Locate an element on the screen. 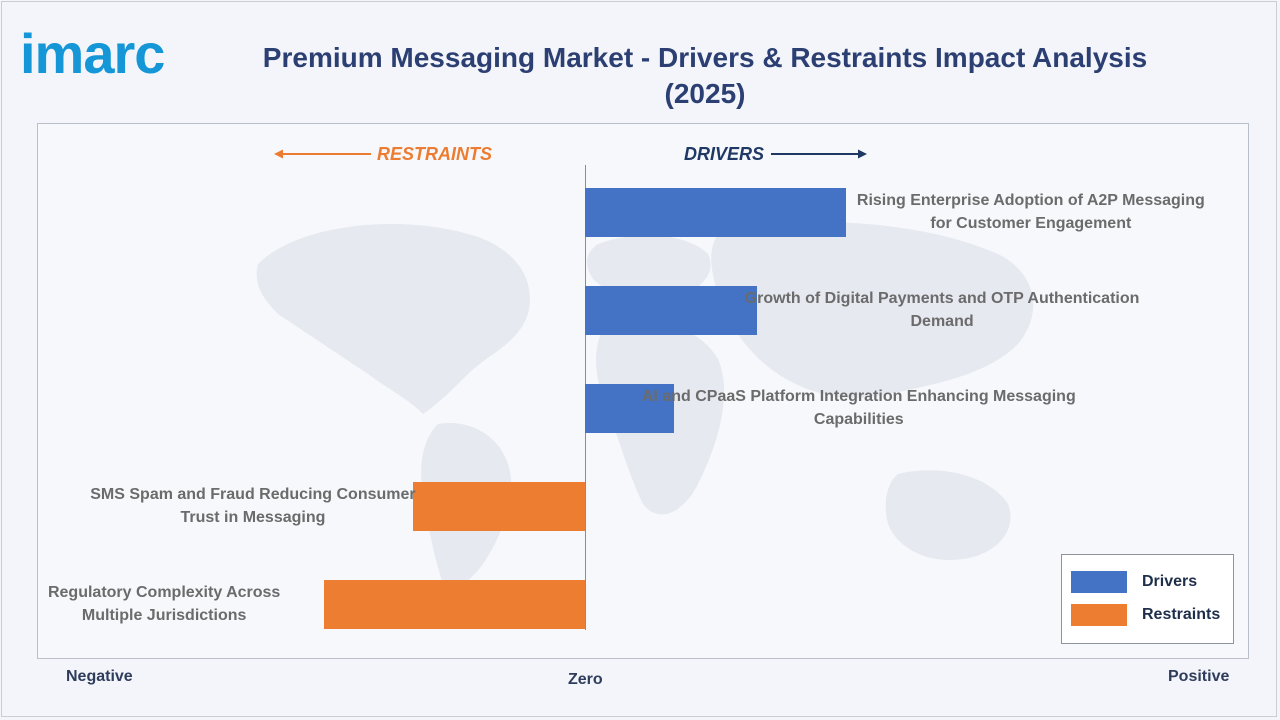 The width and height of the screenshot is (1280, 720). bar-label-line: Trust in Messaging is located at coordinates (253, 517).